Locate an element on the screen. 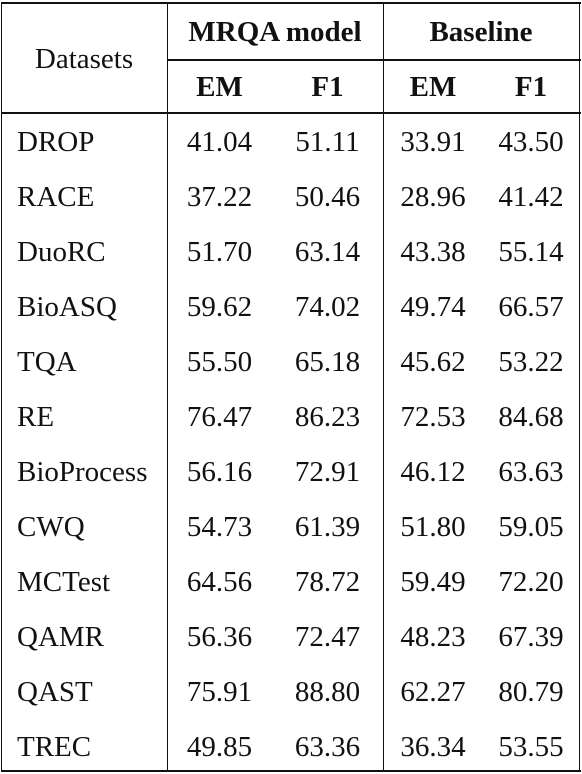 The height and width of the screenshot is (774, 582). mrqa-f1-cell: 72.47 is located at coordinates (327, 637).